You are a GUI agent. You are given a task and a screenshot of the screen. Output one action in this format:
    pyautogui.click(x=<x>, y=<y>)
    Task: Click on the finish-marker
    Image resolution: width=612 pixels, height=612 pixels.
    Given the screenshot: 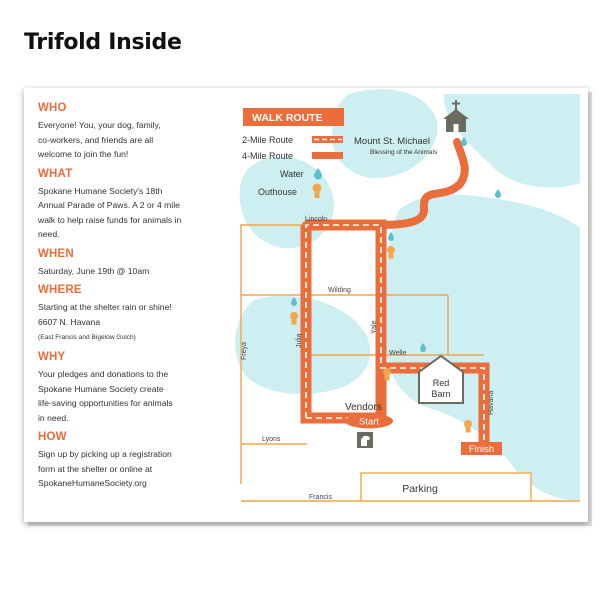 What is the action you would take?
    pyautogui.click(x=481, y=448)
    